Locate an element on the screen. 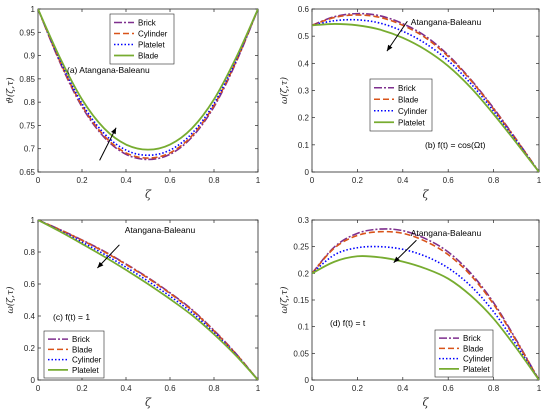  panel-annotation: (d) f(t) = t is located at coordinates (348, 323).